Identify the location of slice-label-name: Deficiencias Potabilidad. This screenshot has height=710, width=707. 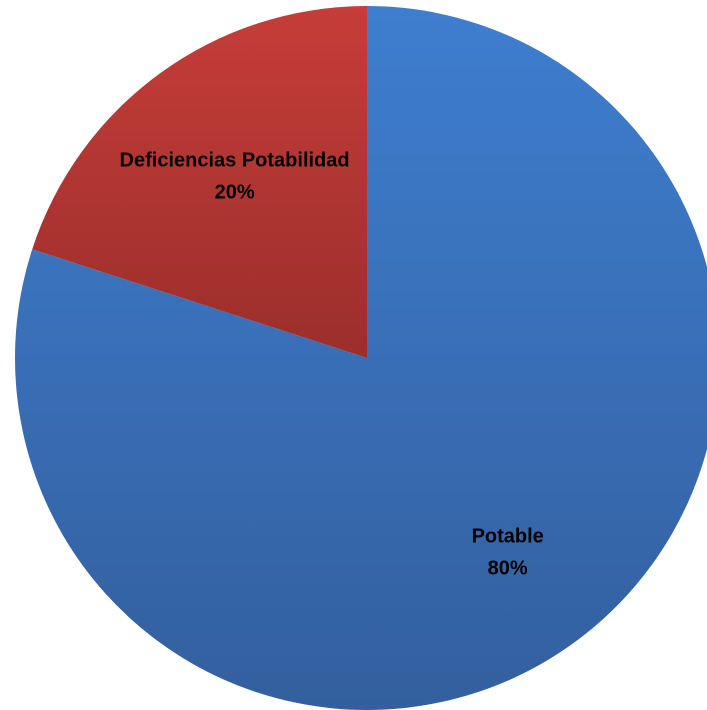
(235, 161).